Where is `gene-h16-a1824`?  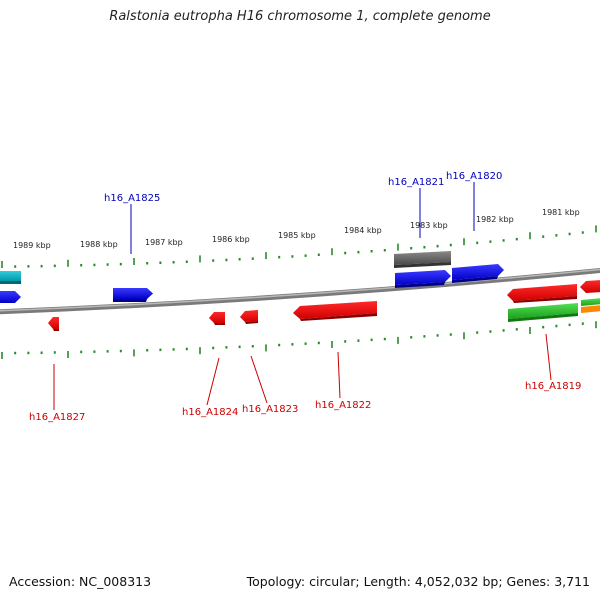 gene-h16-a1824 is located at coordinates (217, 318).